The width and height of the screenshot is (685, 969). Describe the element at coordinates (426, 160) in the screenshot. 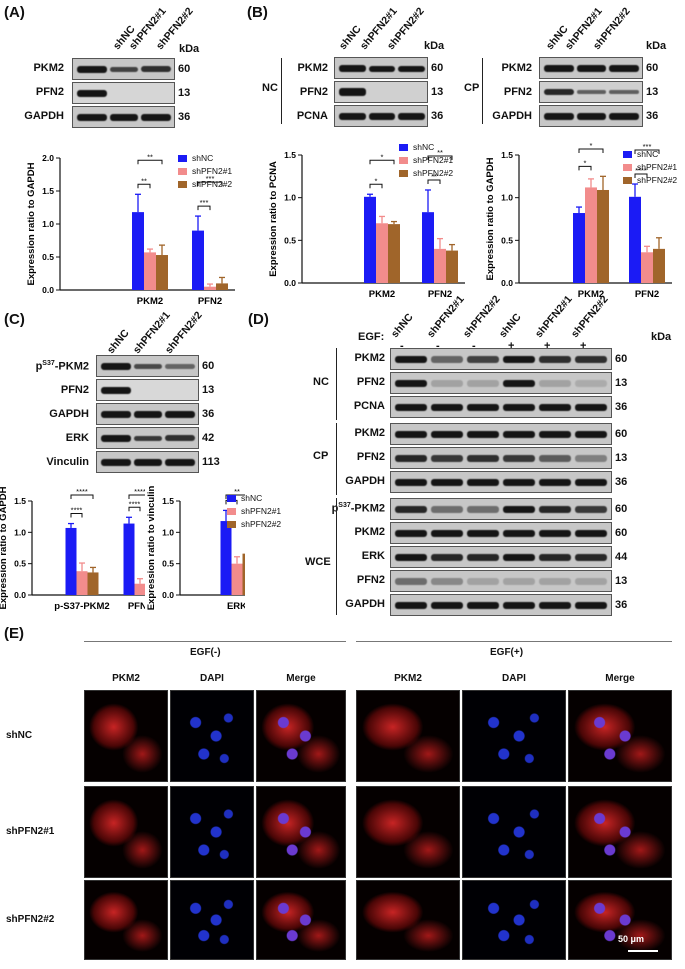

I see `legend-b-nuclear: shNC shPFN2#1 shPFN2#2` at that location.